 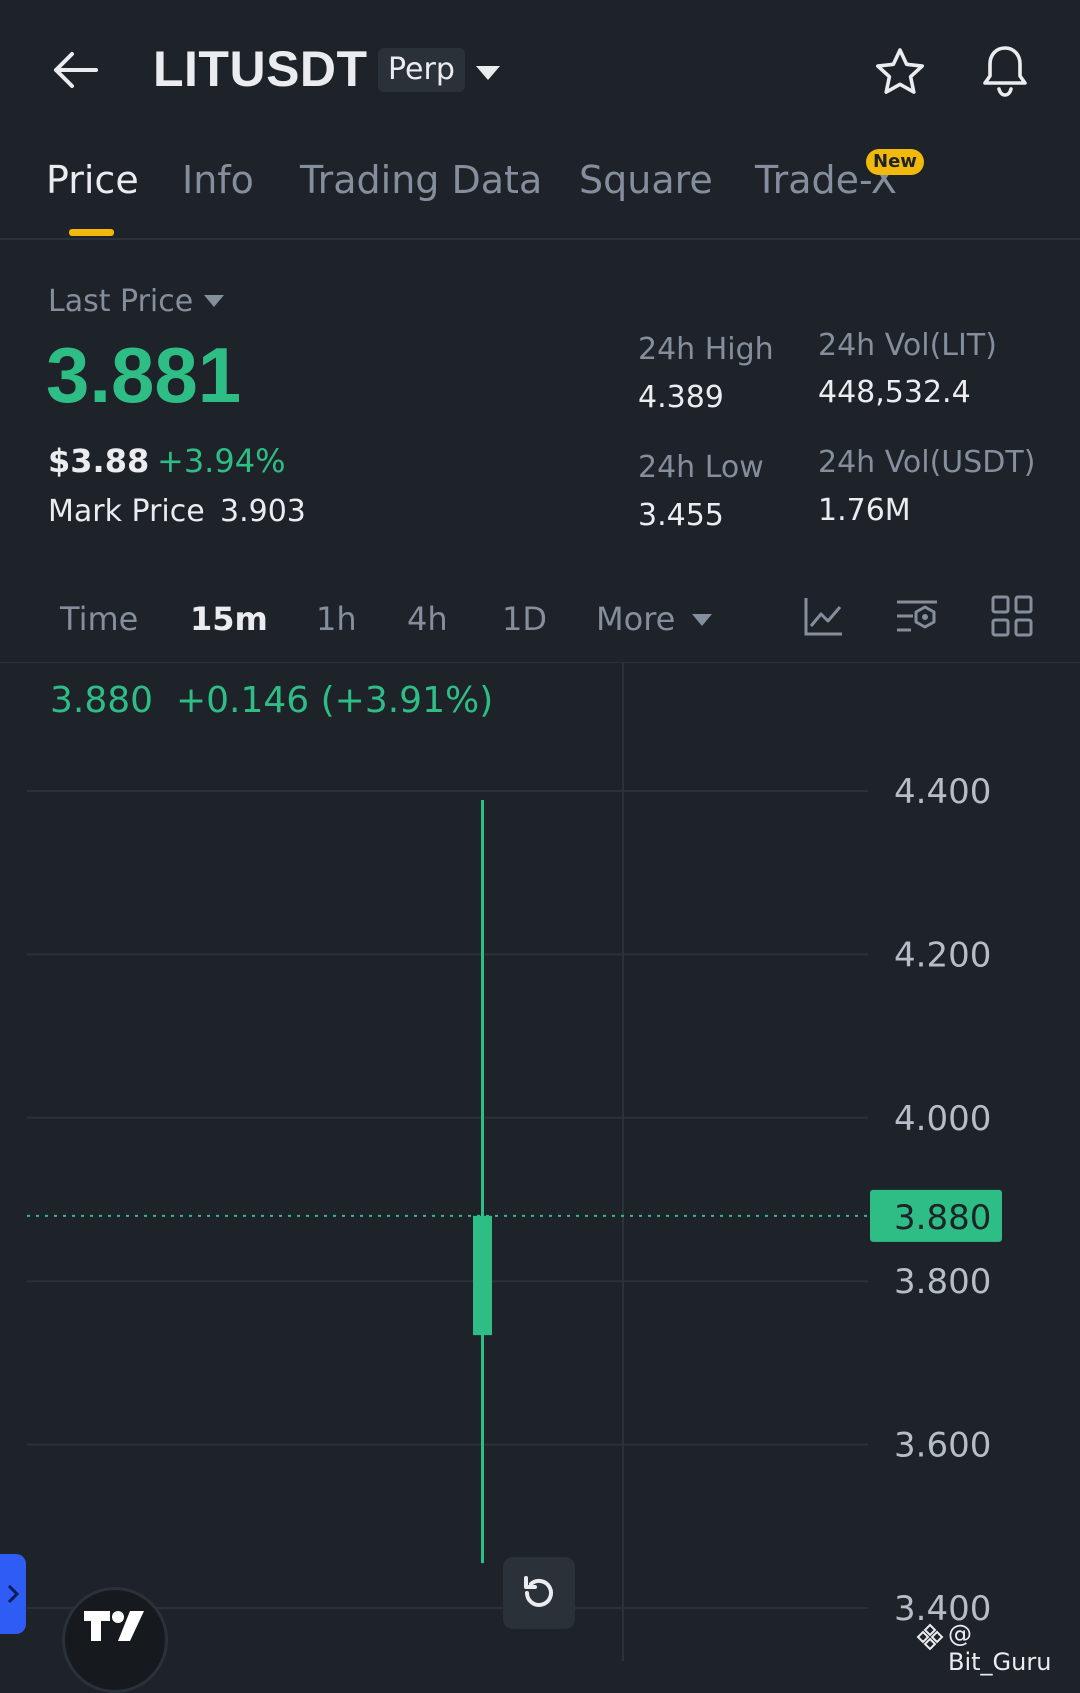 I want to click on mark-price-value: 3.903, so click(x=263, y=511).